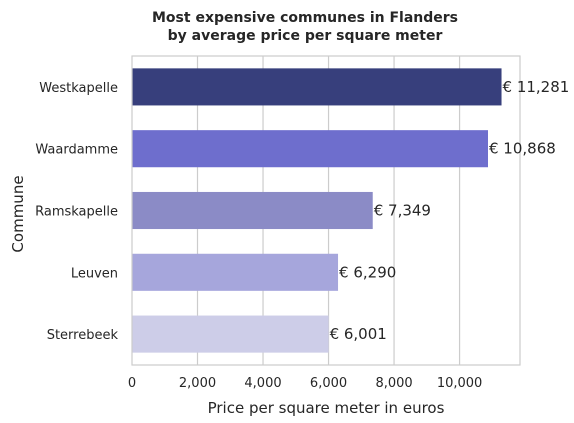  I want to click on y-tick-label: Waardamme, so click(76, 150).